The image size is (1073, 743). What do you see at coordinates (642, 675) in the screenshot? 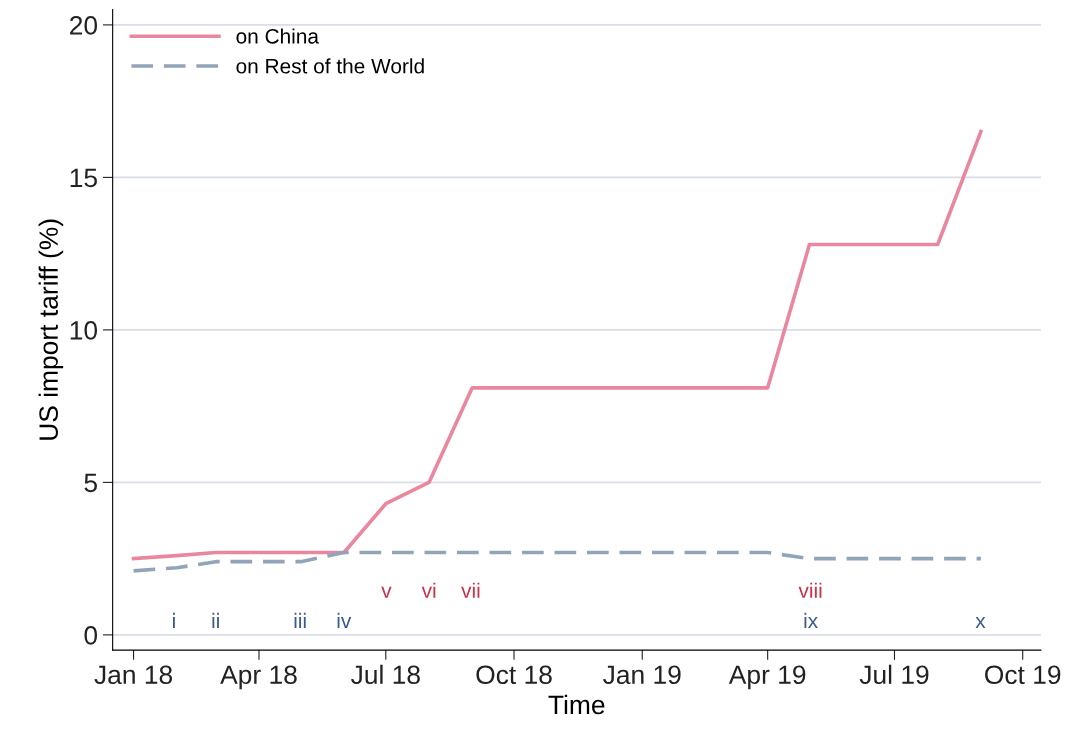
I see `x-tick-label: Jan 19` at bounding box center [642, 675].